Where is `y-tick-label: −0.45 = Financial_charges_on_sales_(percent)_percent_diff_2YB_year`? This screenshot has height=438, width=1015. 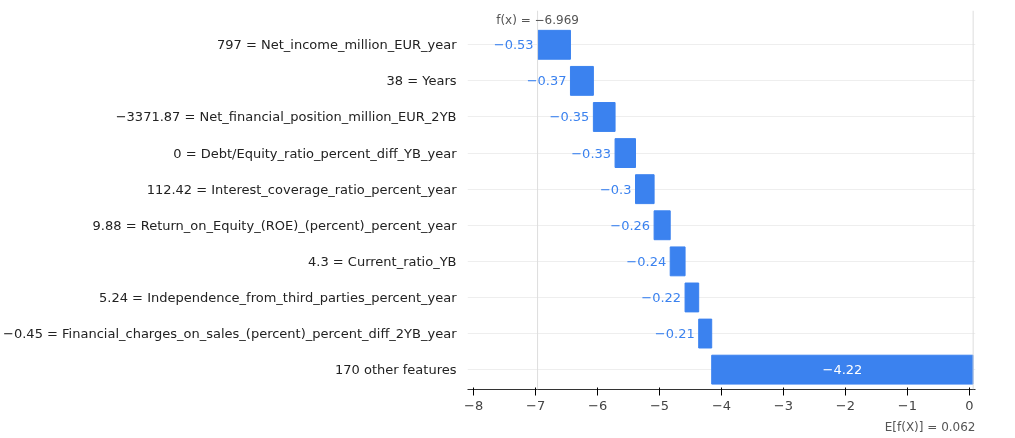 y-tick-label: −0.45 = Financial_charges_on_sales_(percent)_percent_diff_2YB_year is located at coordinates (230, 334).